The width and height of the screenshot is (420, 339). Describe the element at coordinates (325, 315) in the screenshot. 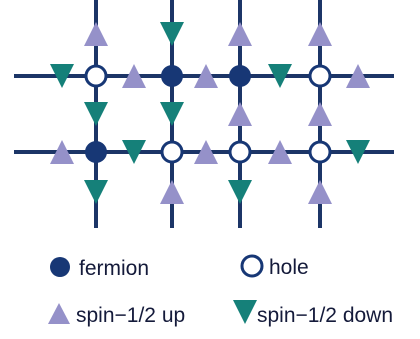

I see `legend-spin-down-label: spin−1/2 down` at that location.